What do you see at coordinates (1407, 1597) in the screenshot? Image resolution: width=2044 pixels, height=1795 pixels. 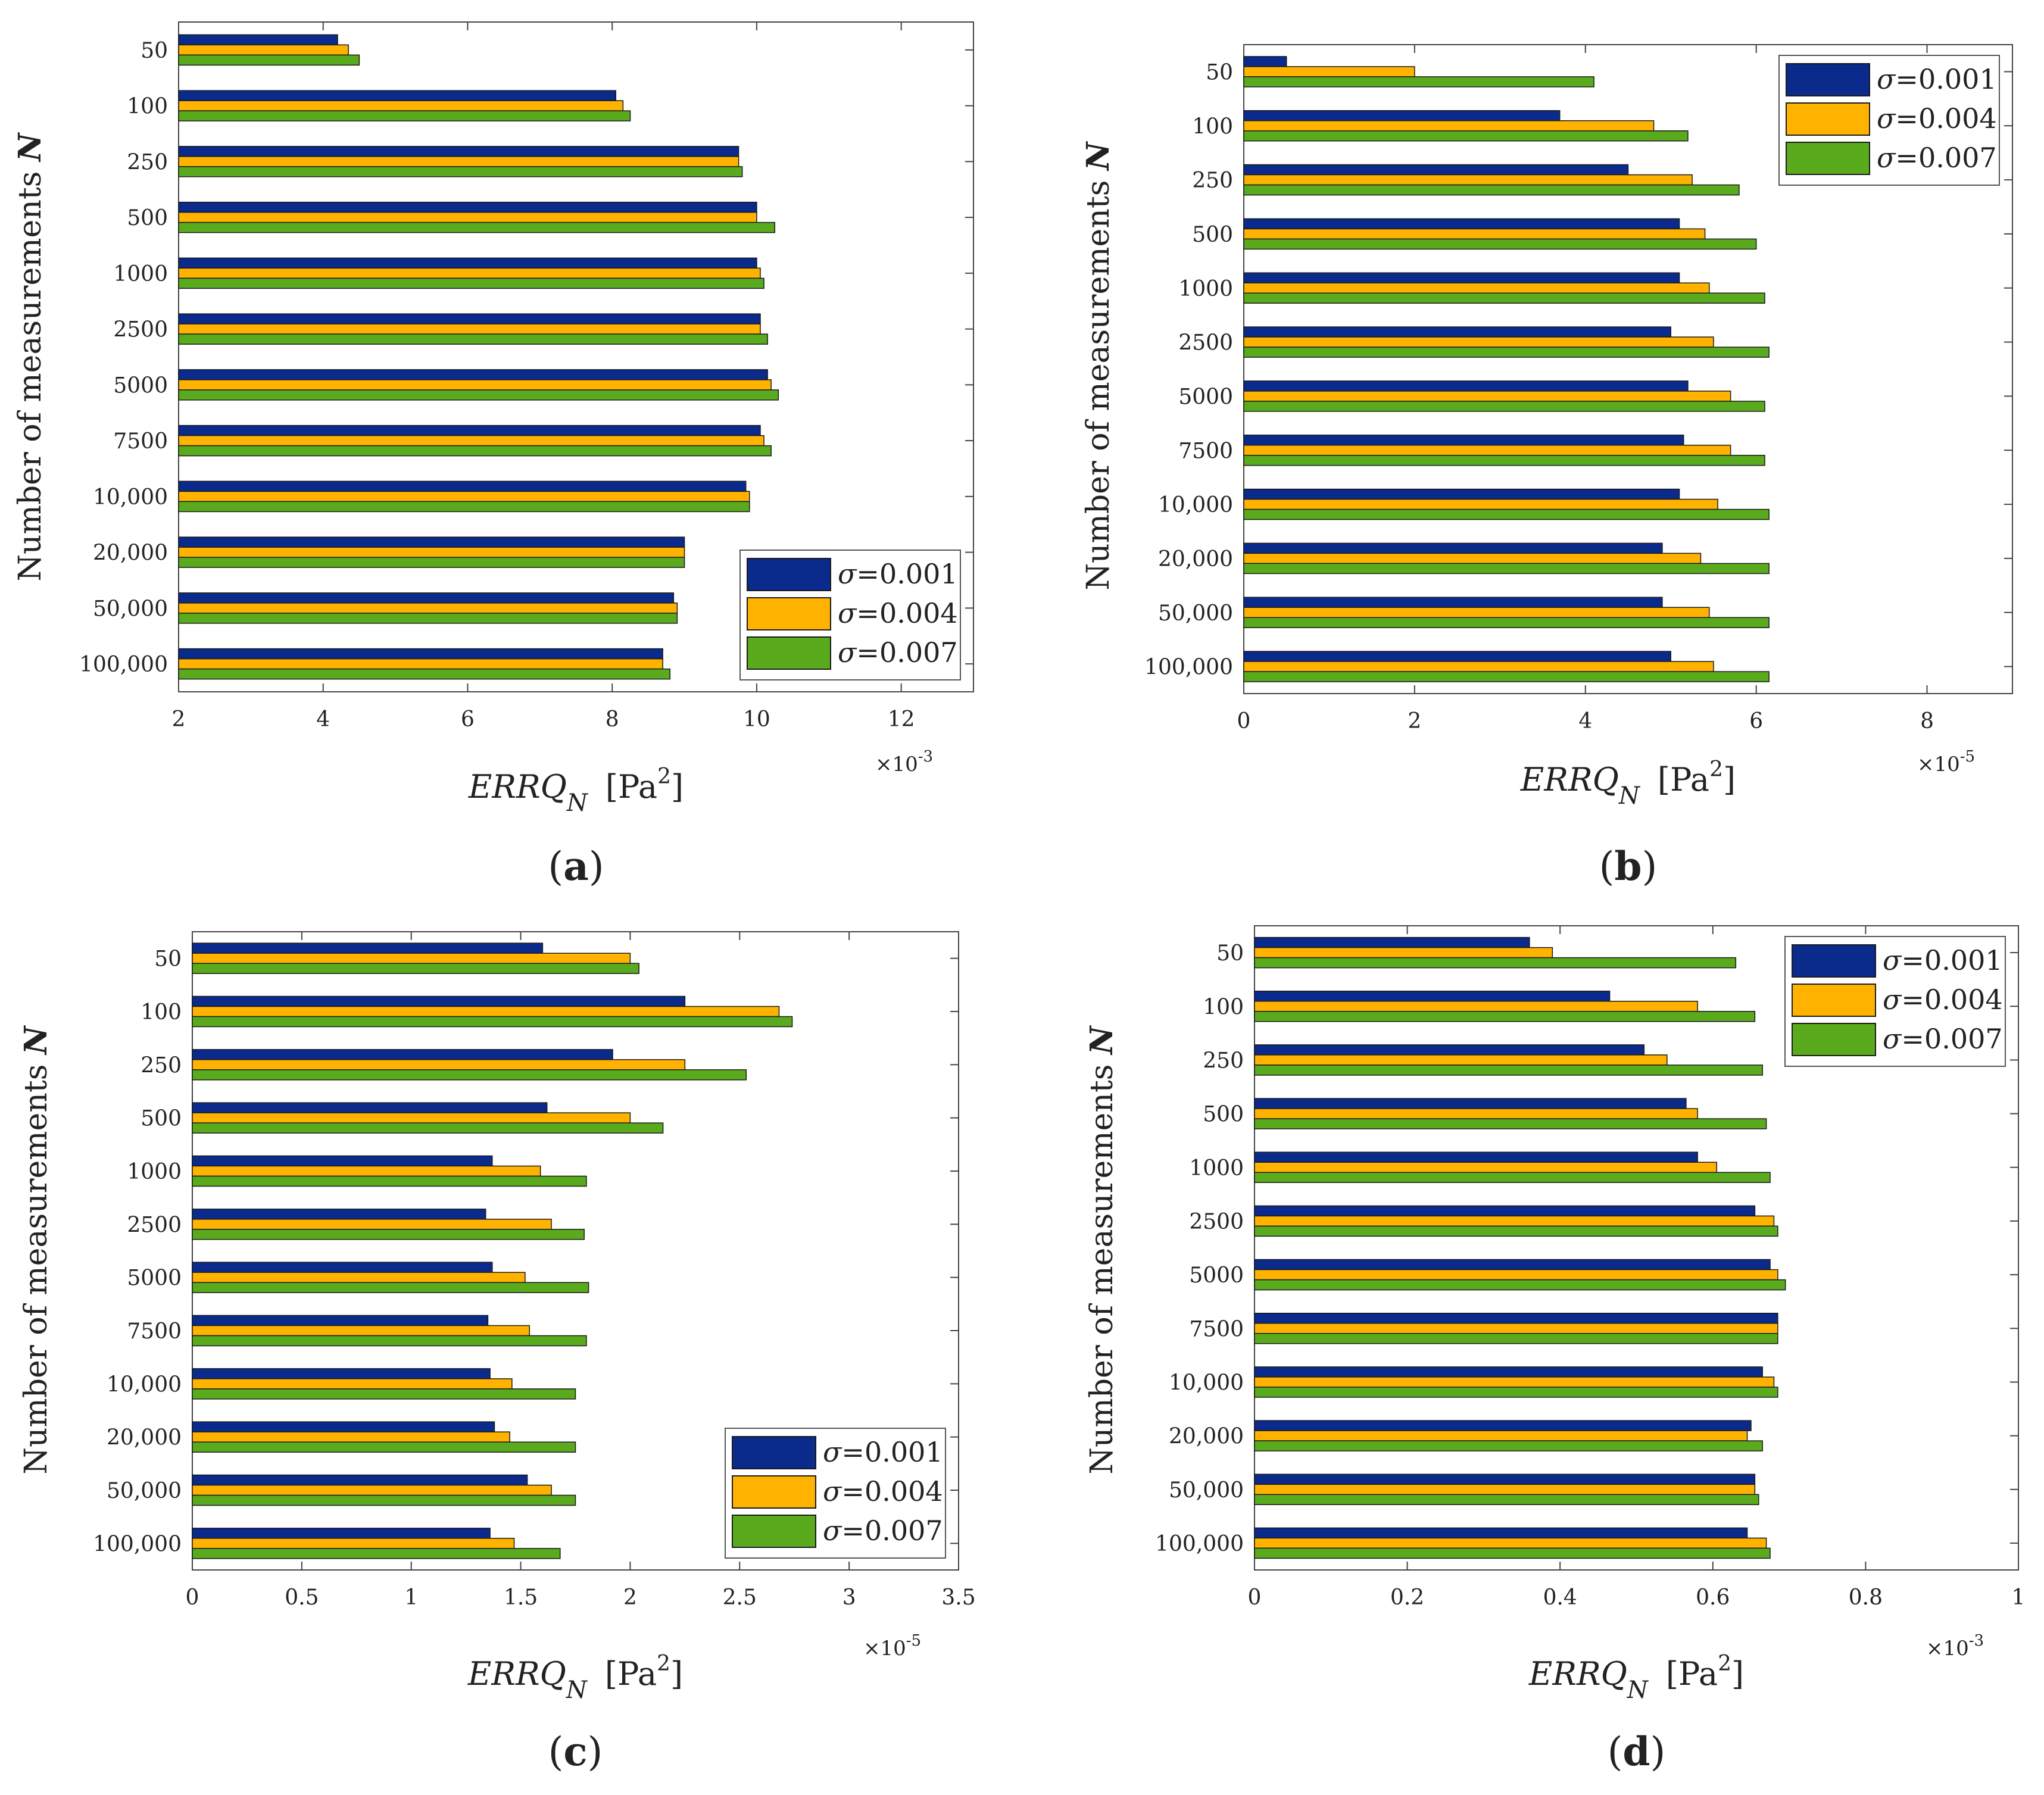 I see `x-tick-label: 0.2` at bounding box center [1407, 1597].